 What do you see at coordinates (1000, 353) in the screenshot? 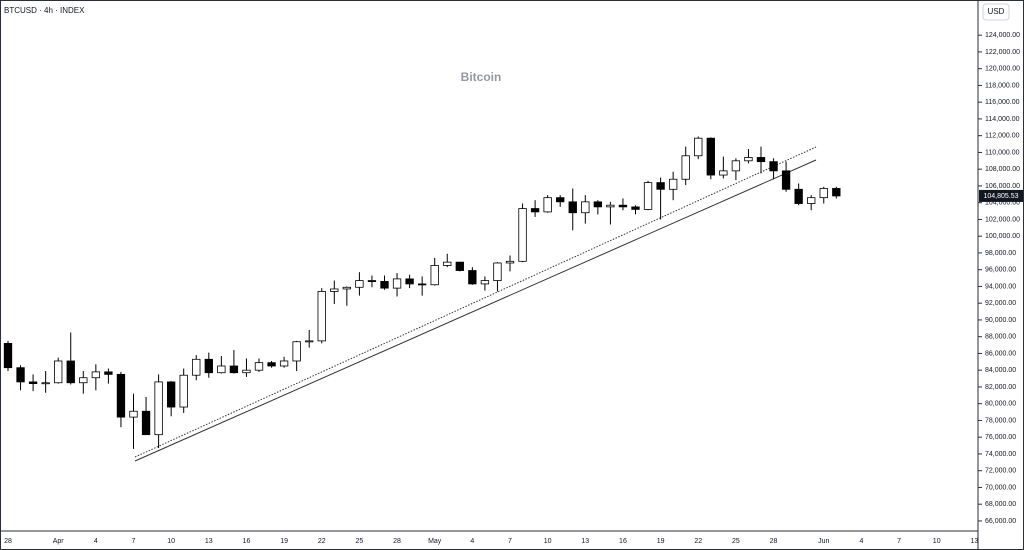
I see `y-tick-label: 86,000.00` at bounding box center [1000, 353].